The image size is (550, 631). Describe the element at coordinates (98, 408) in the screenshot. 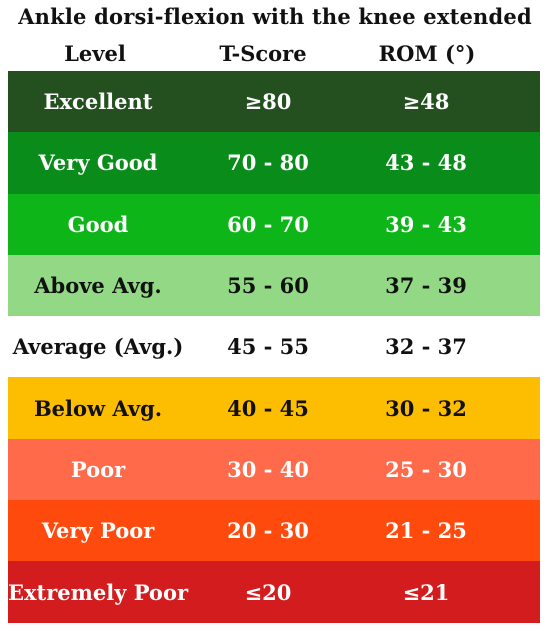

I see `row-level: Below Avg.` at that location.